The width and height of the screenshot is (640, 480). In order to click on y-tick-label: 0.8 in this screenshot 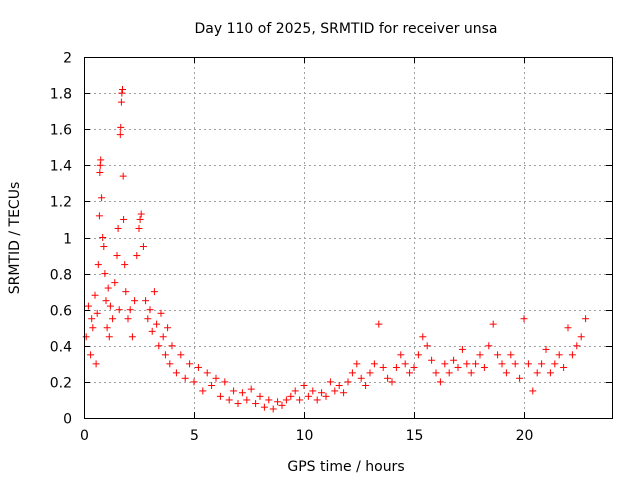, I will do `click(61, 276)`.